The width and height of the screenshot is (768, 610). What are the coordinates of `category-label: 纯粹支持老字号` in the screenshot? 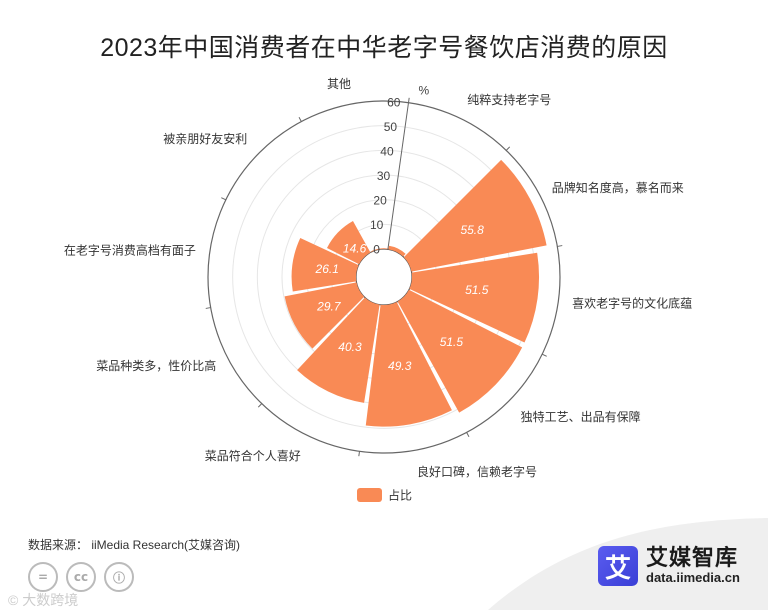 It's located at (509, 99).